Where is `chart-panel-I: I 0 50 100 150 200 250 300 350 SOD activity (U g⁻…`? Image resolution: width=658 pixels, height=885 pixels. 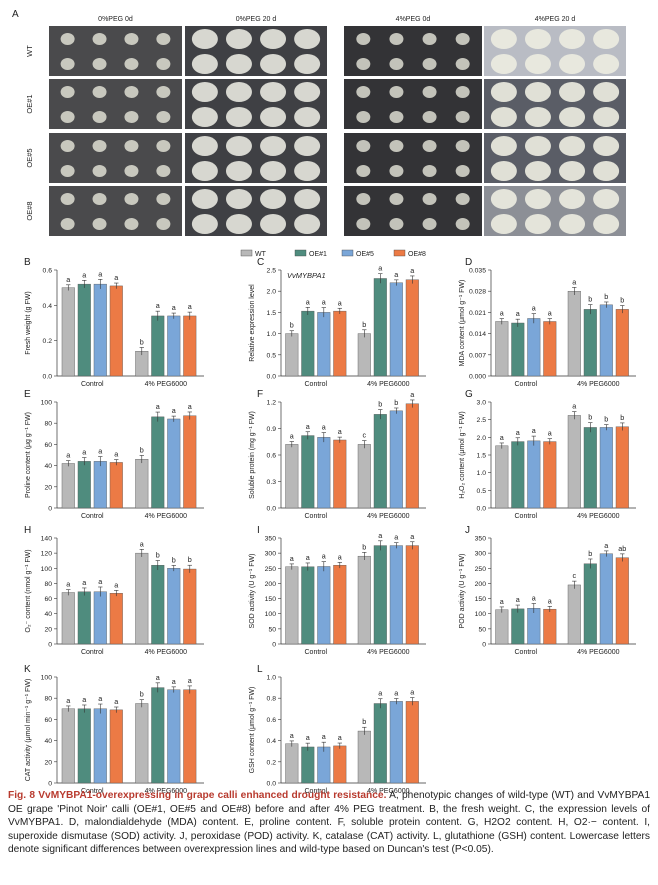
chart-panel-I: I 0 50 100 150 200 250 300 350 SOD activity (U g⁻… is located at coordinates (337, 590).